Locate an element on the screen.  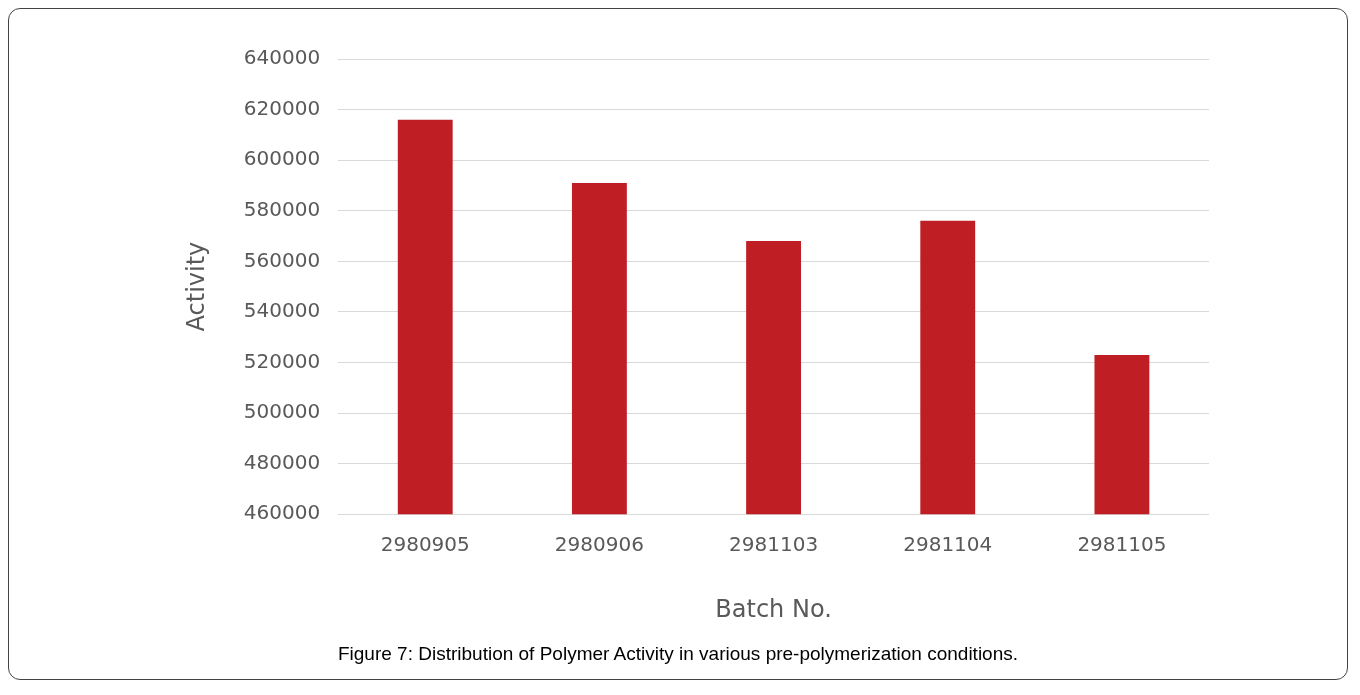
y-tick-label: 460000 is located at coordinates (282, 512).